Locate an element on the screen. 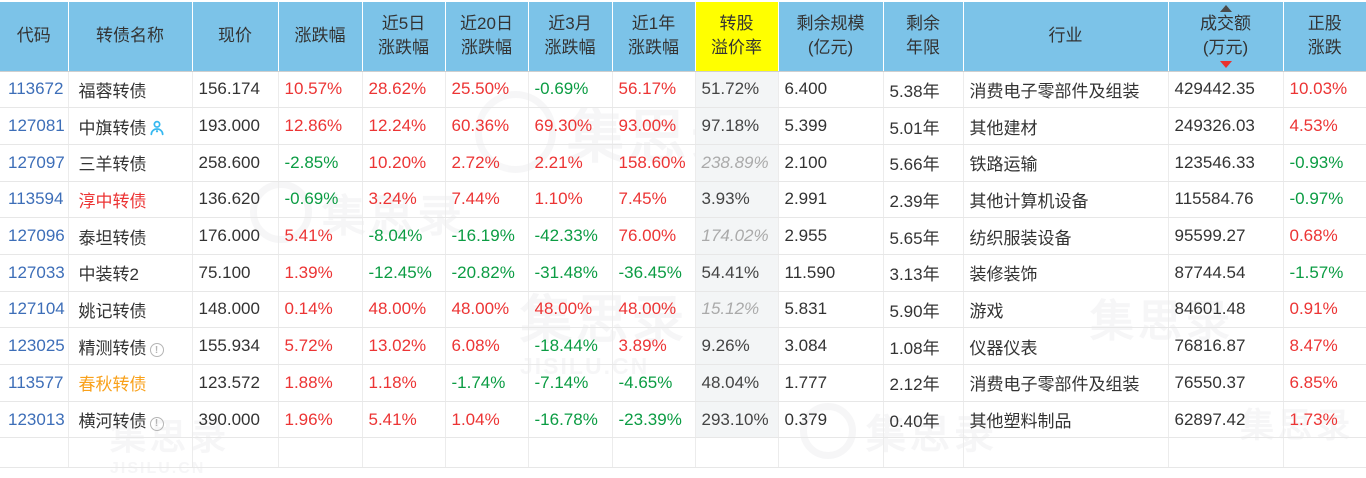 The height and width of the screenshot is (478, 1366). cell-m3: -0.69% is located at coordinates (569, 90).